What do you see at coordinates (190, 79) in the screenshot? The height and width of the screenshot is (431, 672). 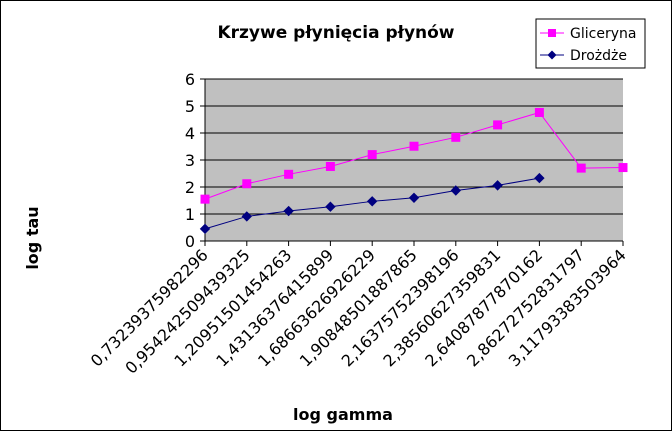 I see `y-tick-label-6: 6` at bounding box center [190, 79].